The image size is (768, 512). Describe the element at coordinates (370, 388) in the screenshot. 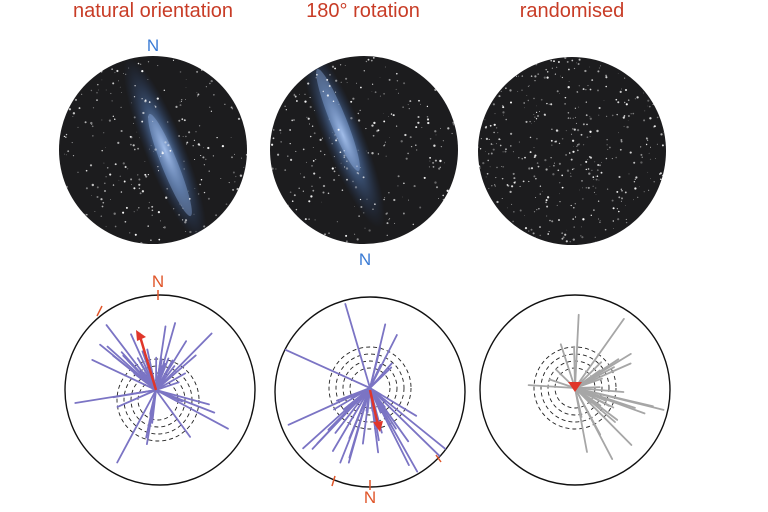

I see `confidence-rings` at that location.